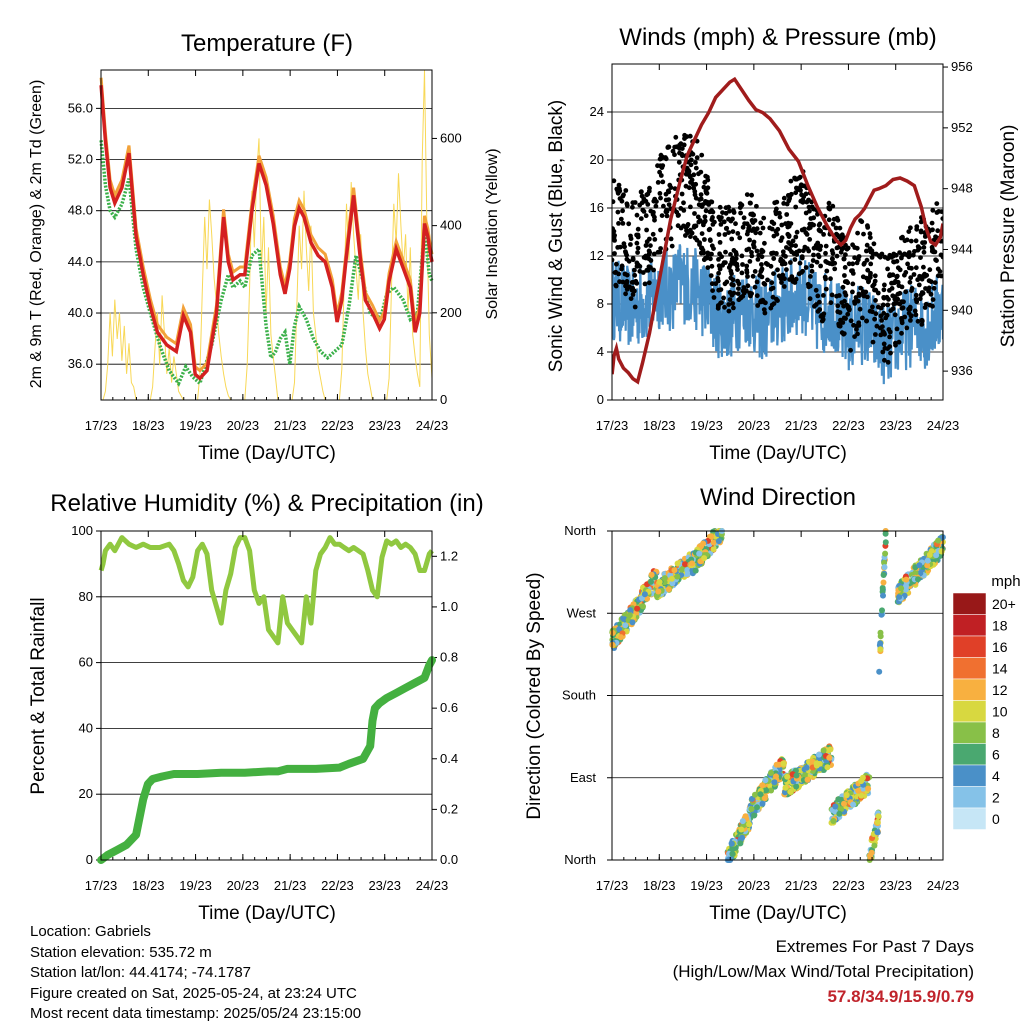 Image resolution: width=1024 pixels, height=1025 pixels. I want to click on temperature-xlabel: Time (Day/UTC), so click(267, 453).